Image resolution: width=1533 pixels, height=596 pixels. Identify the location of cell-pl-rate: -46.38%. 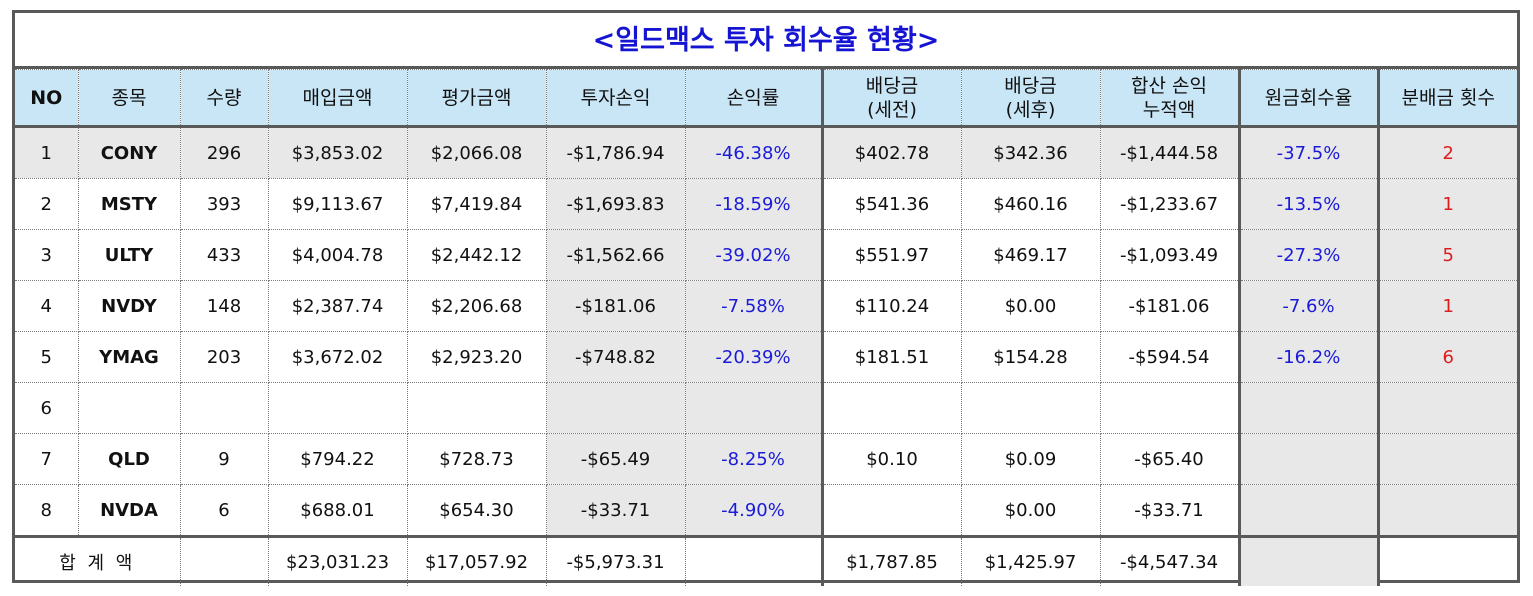
(753, 152).